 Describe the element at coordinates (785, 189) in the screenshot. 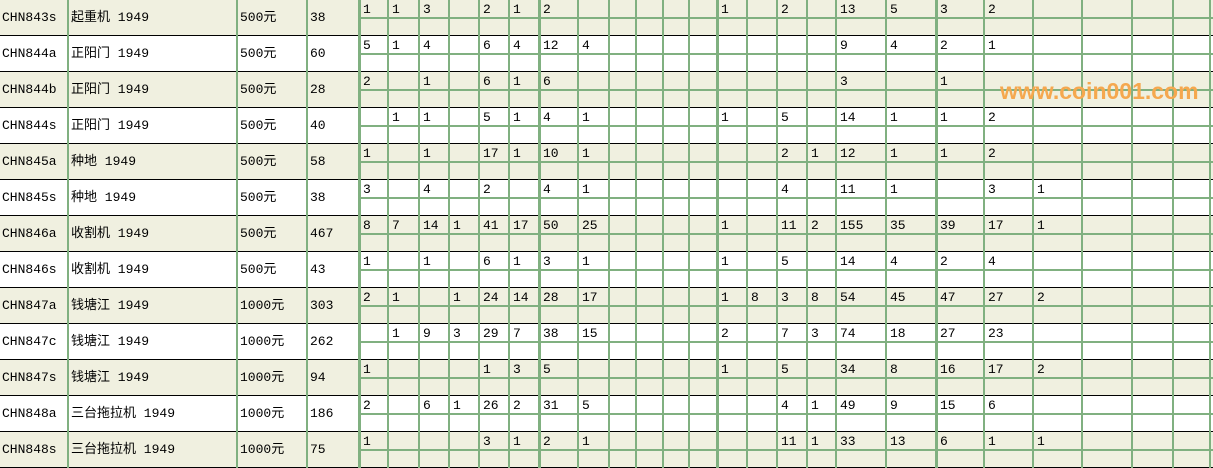

I see `grid-cell: 4` at that location.